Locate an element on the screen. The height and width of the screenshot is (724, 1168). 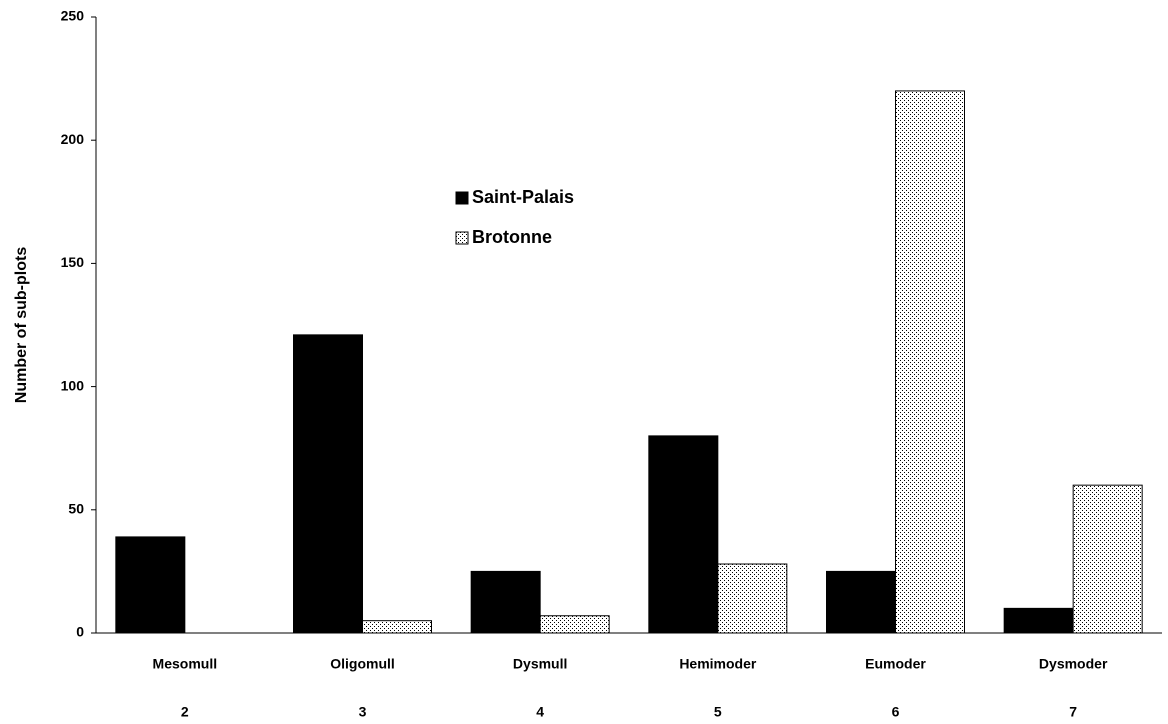
y-tick-label: 0 is located at coordinates (80, 632).